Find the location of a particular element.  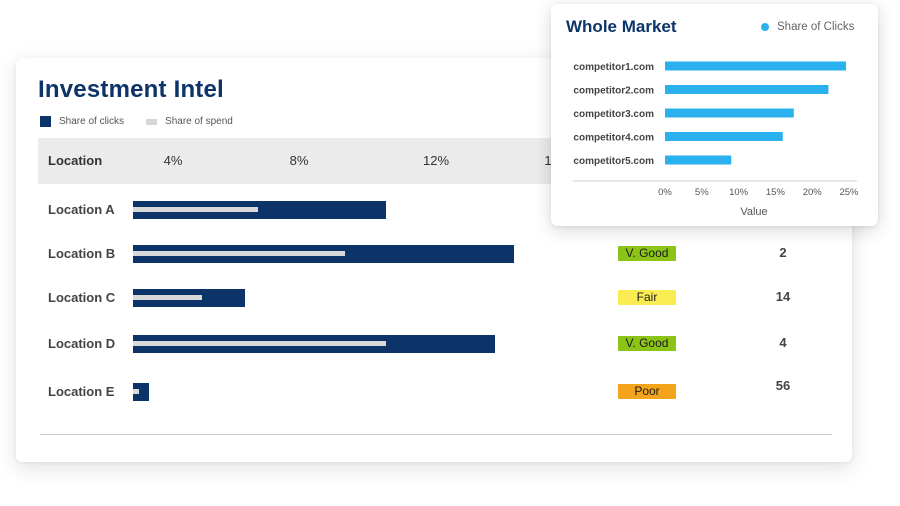

header-tick: 4% is located at coordinates (173, 160).